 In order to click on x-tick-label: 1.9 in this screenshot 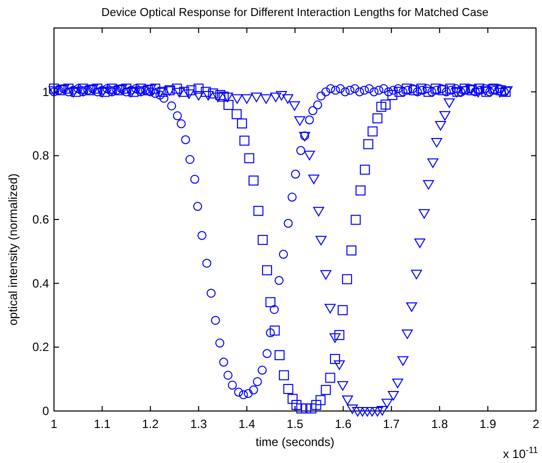, I will do `click(487, 424)`.